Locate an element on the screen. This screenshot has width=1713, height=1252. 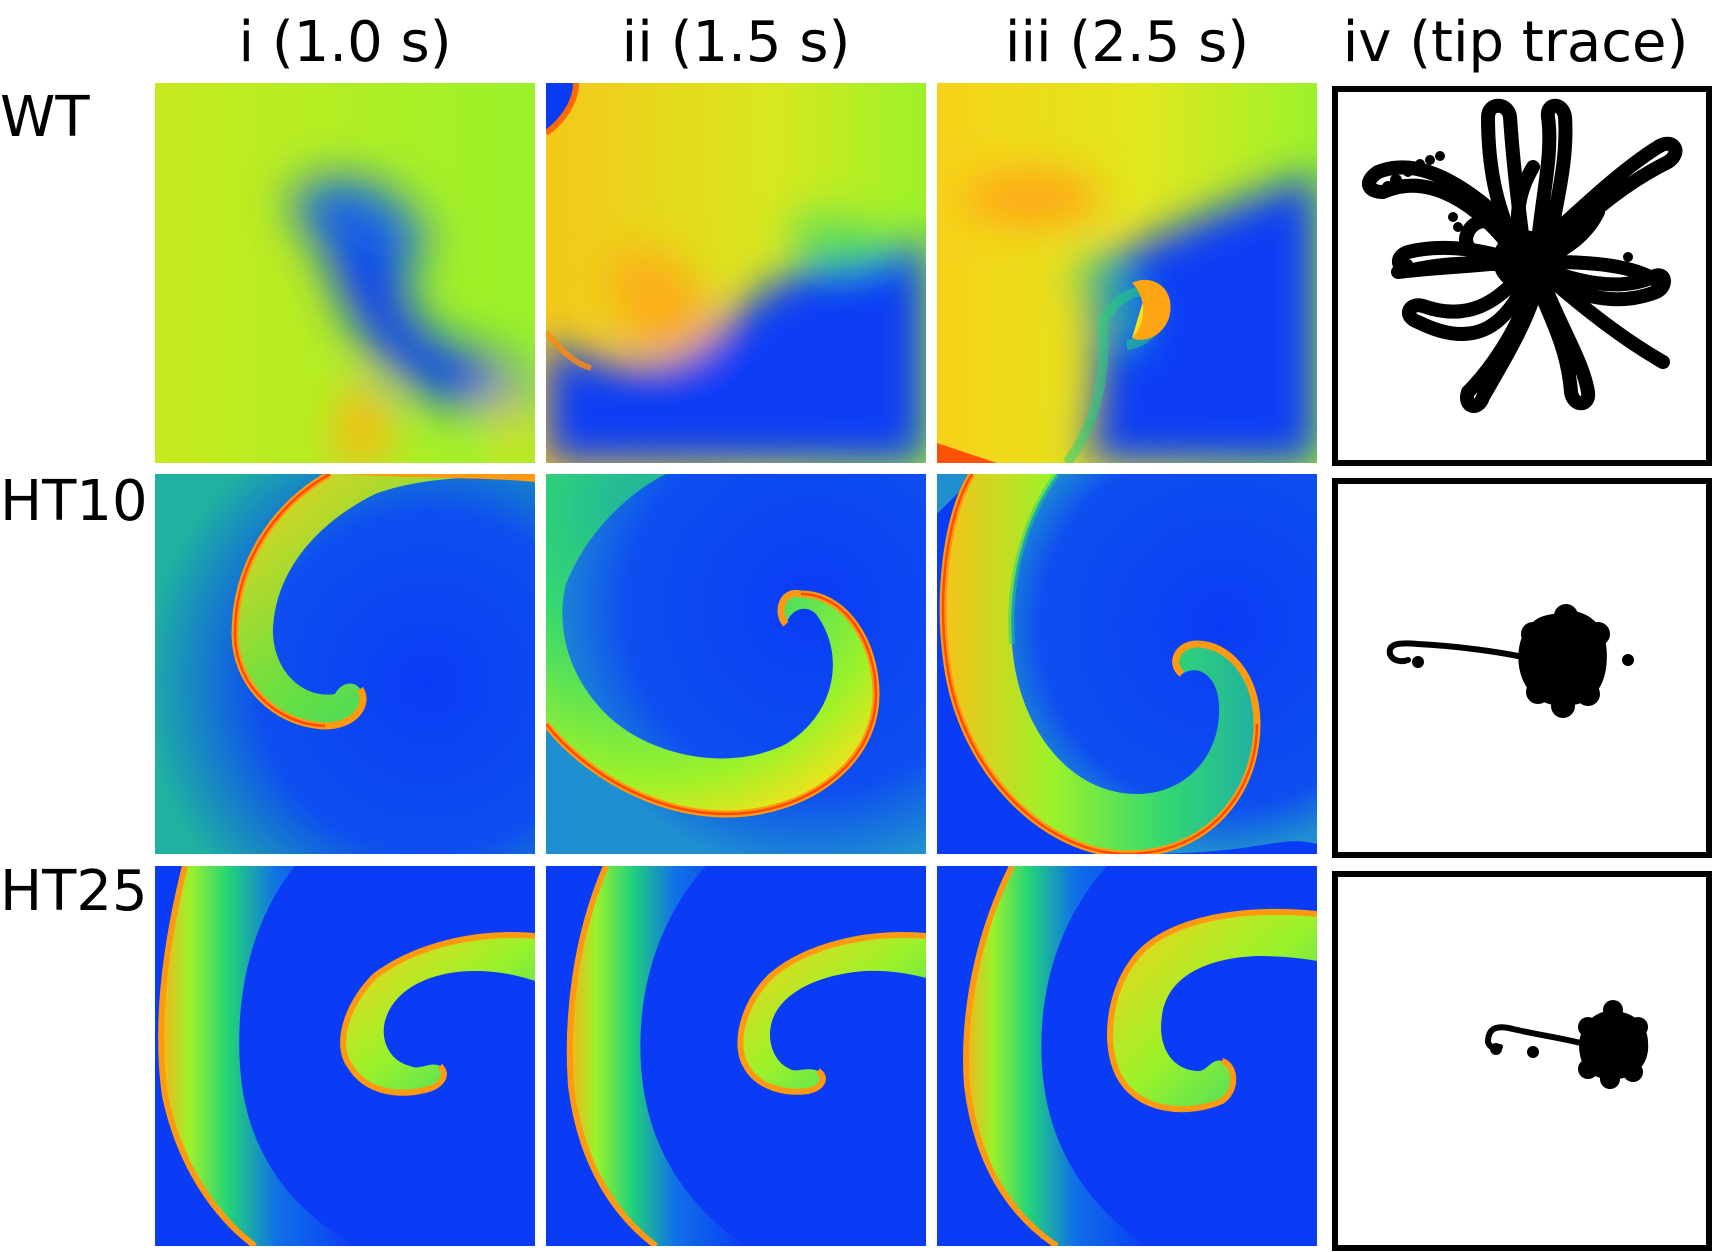
ht25-tip-trace-panel is located at coordinates (1522, 1061).